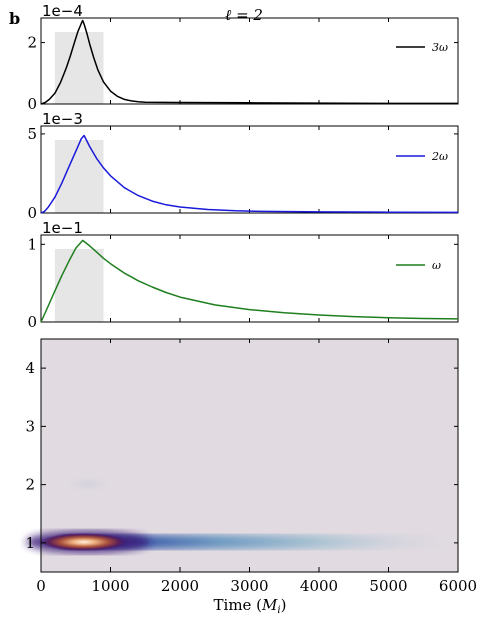  Describe the element at coordinates (30, 368) in the screenshot. I see `y-tick-label: 4` at that location.